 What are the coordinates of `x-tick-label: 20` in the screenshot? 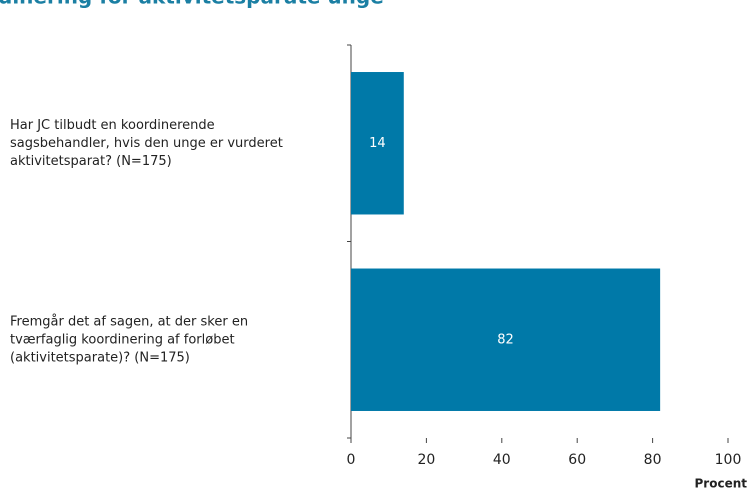 It's located at (426, 460).